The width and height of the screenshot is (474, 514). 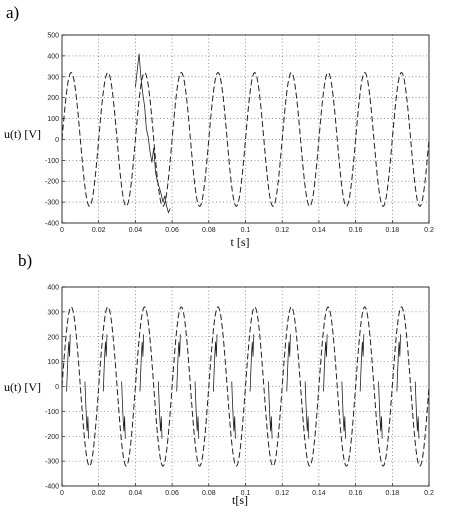 What do you see at coordinates (53, 36) in the screenshot?
I see `y-tick-label: 500` at bounding box center [53, 36].